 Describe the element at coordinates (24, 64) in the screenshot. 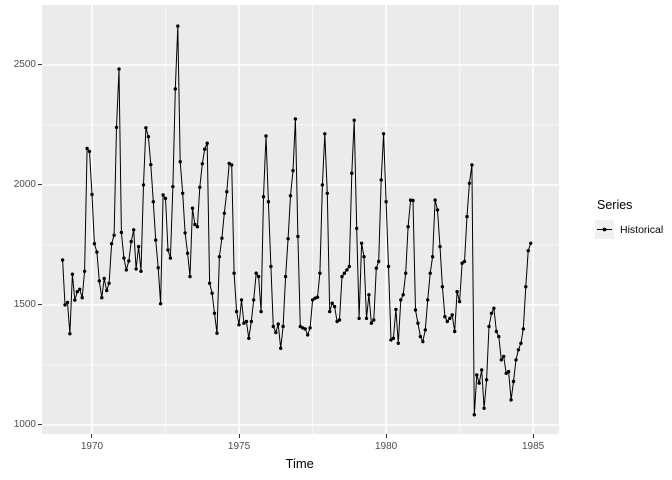

I see `y-tick-label: 2500` at that location.